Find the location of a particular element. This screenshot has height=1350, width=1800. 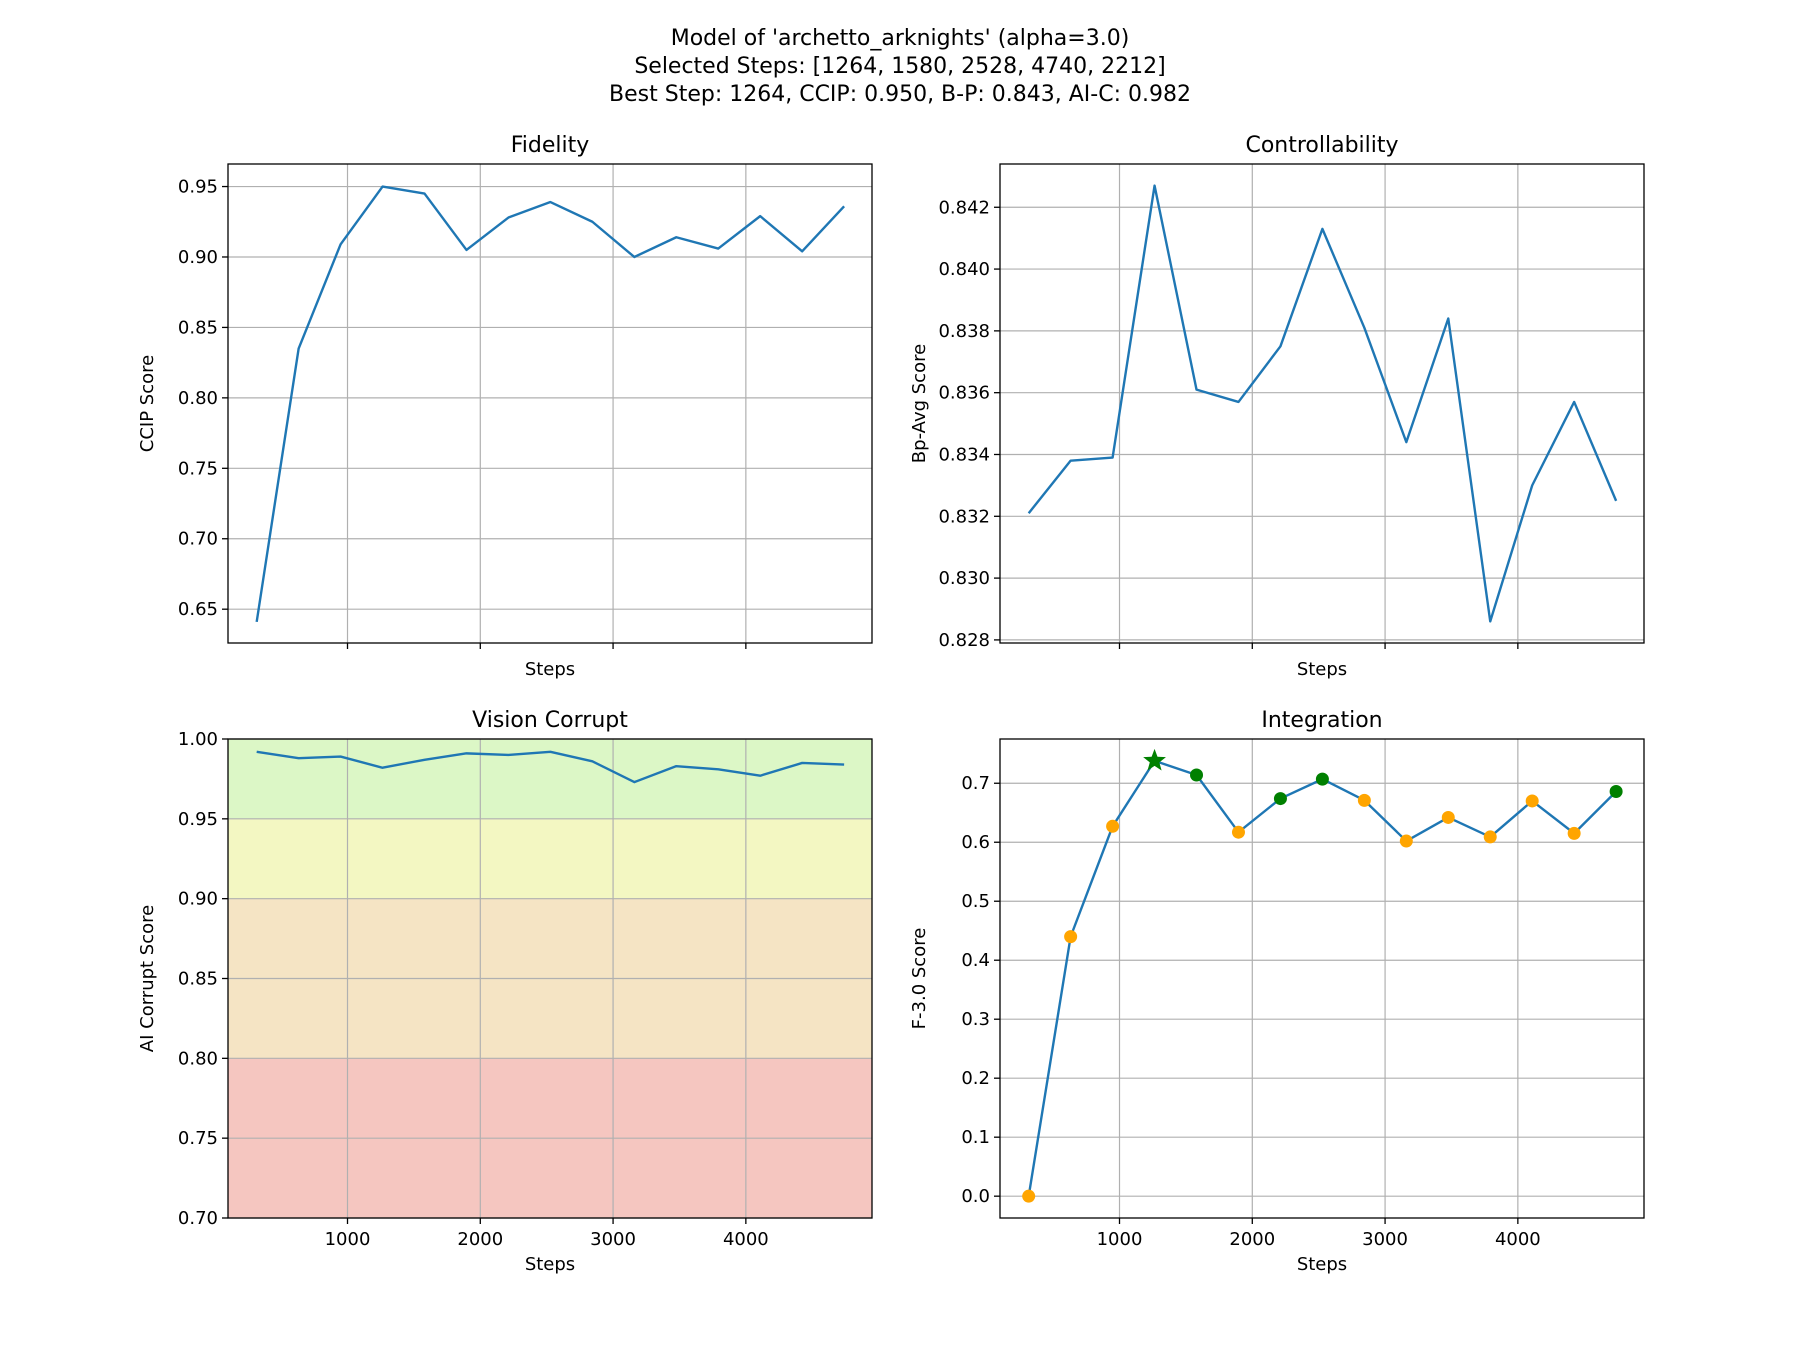

vision-corrupt-title: Vision Corrupt is located at coordinates (550, 720).